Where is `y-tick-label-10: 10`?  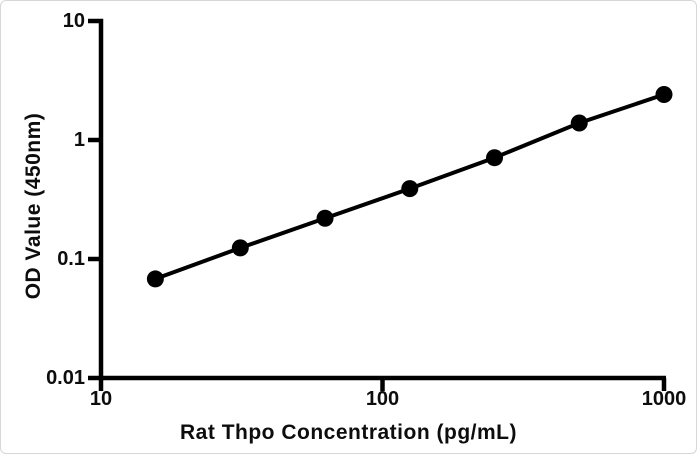 y-tick-label-10: 10 is located at coordinates (73, 21).